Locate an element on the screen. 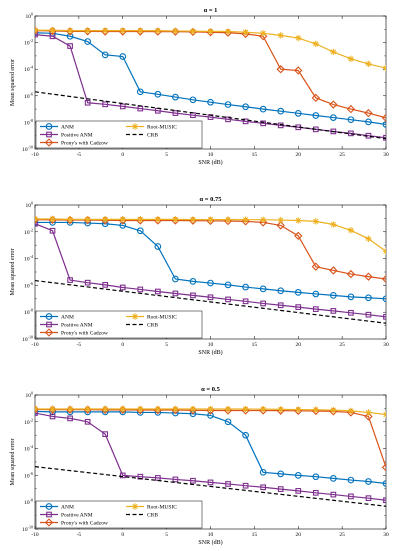 This screenshot has height=551, width=407. y-tick-label: 100 is located at coordinates (30, 205).